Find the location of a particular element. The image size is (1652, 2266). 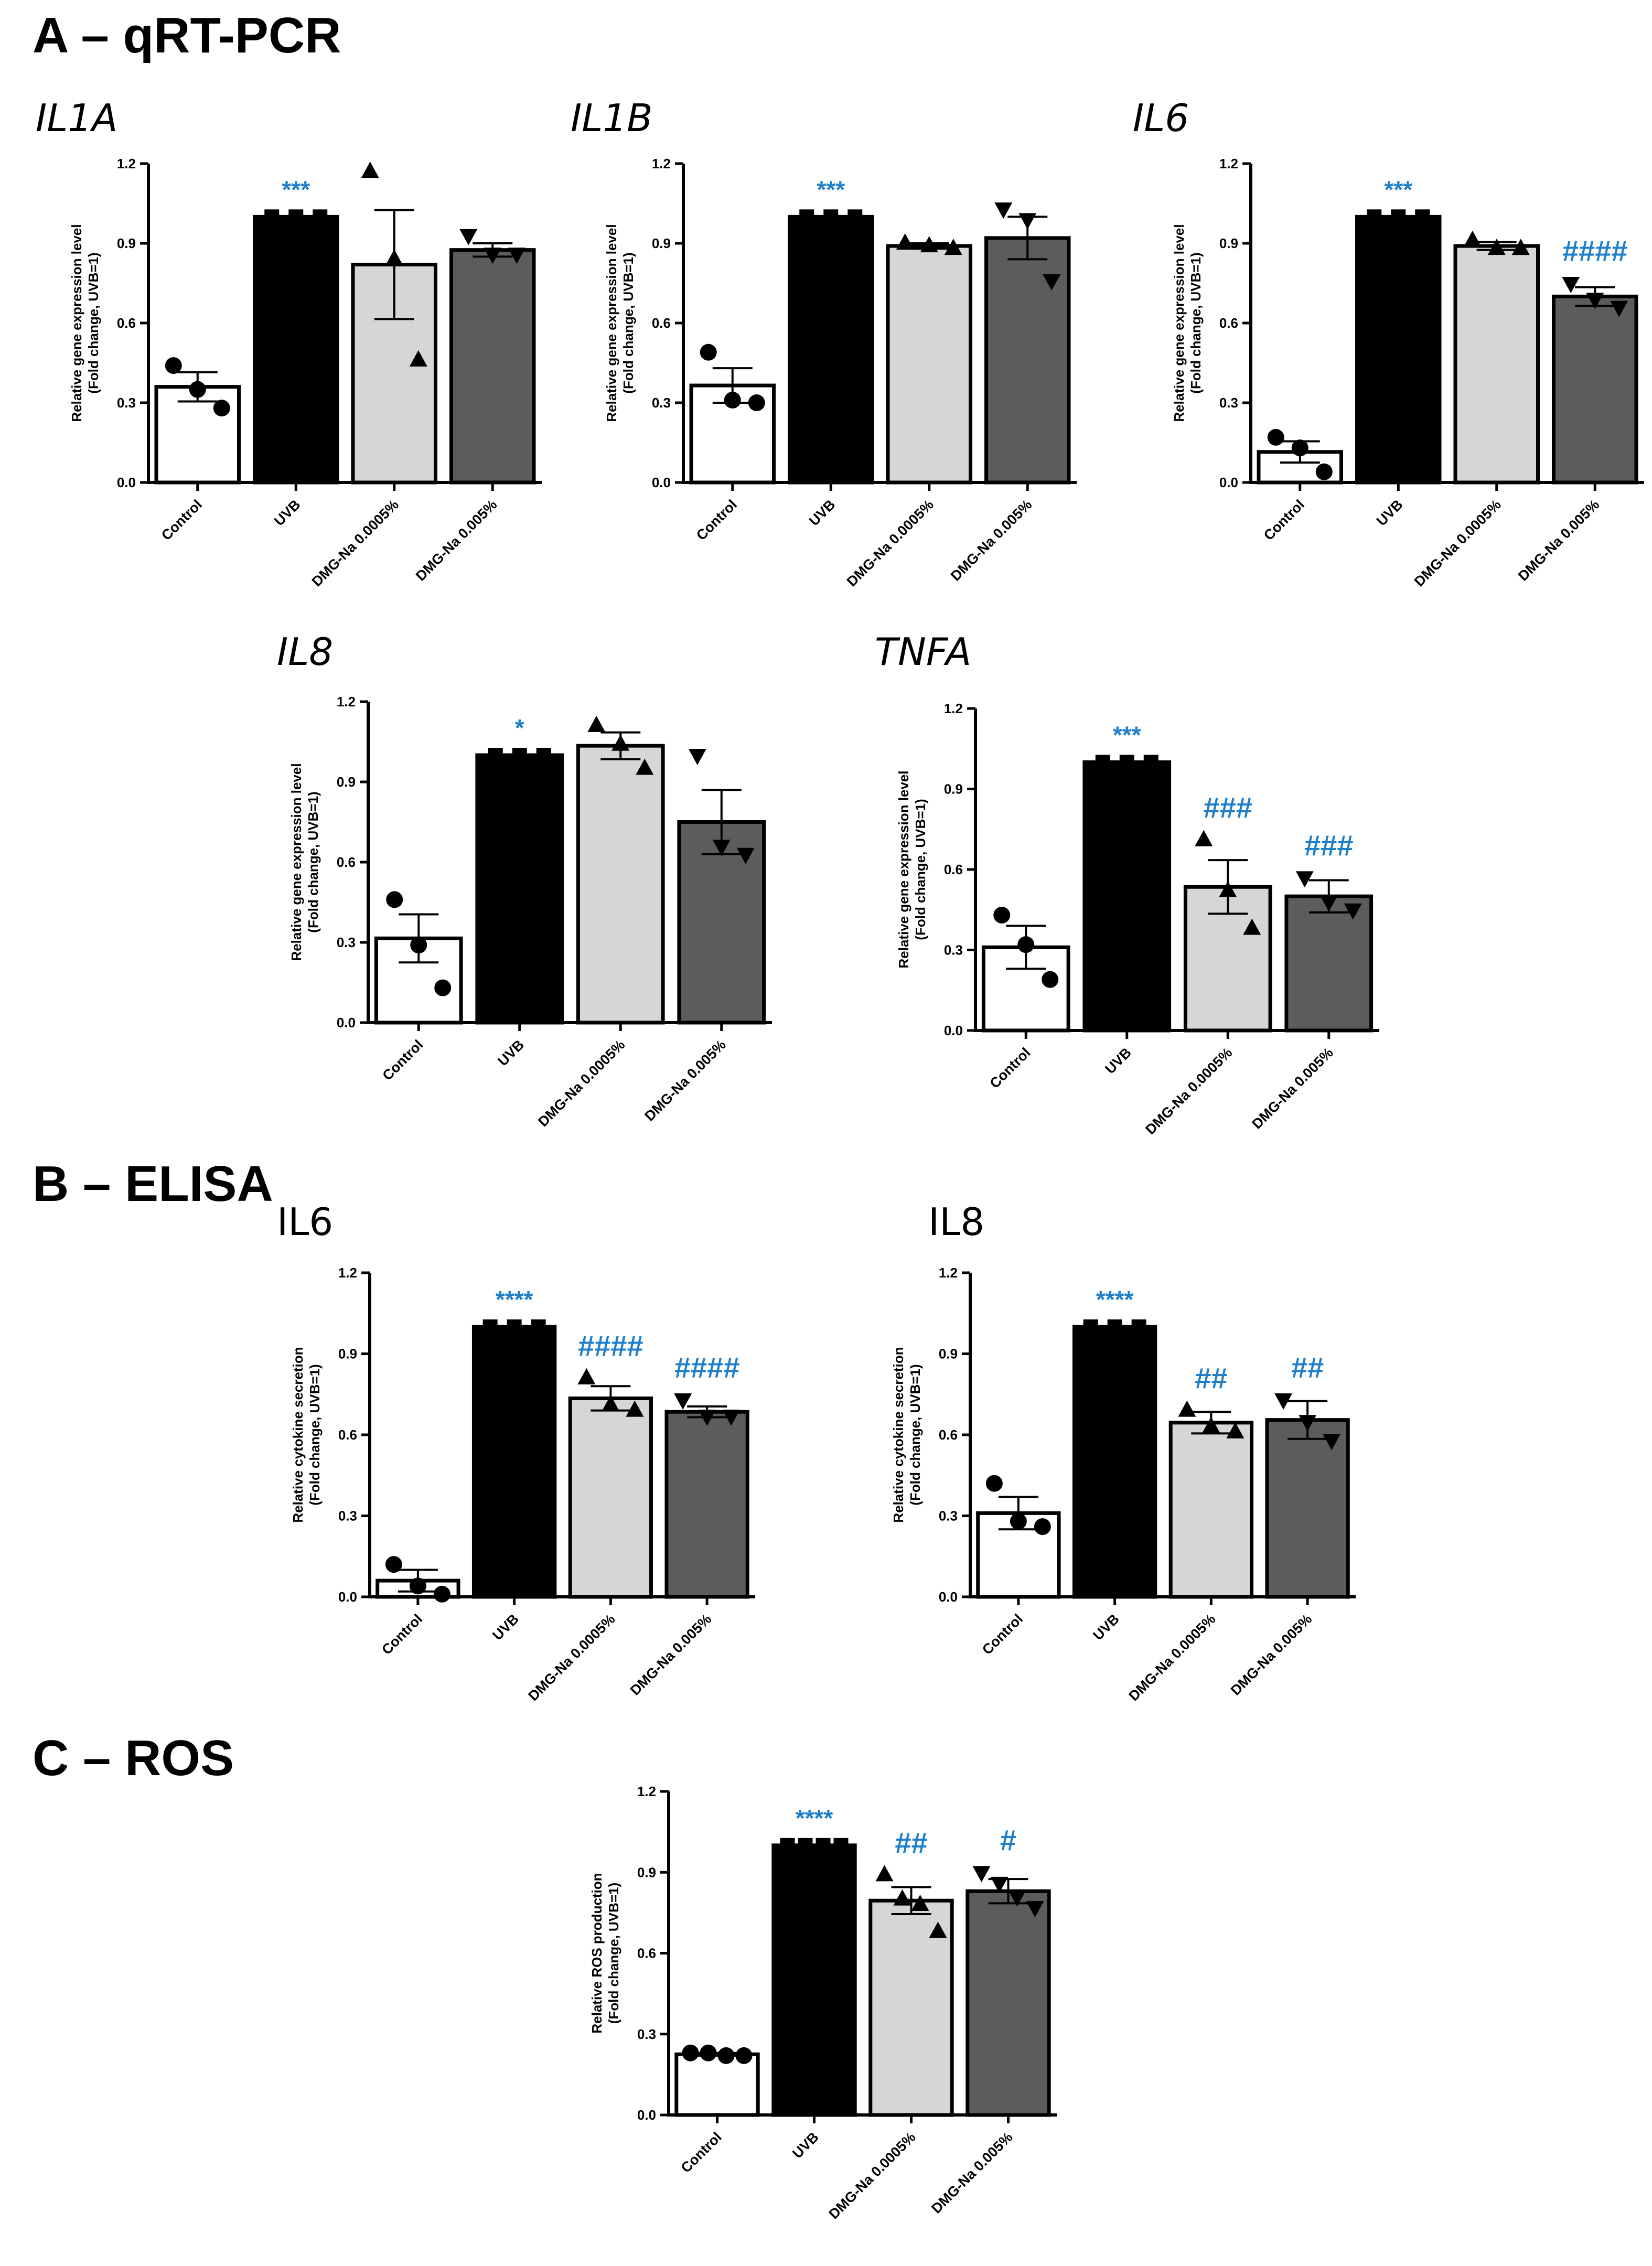

y-tick-label-ros-ros-2: 0.6 is located at coordinates (647, 1953).